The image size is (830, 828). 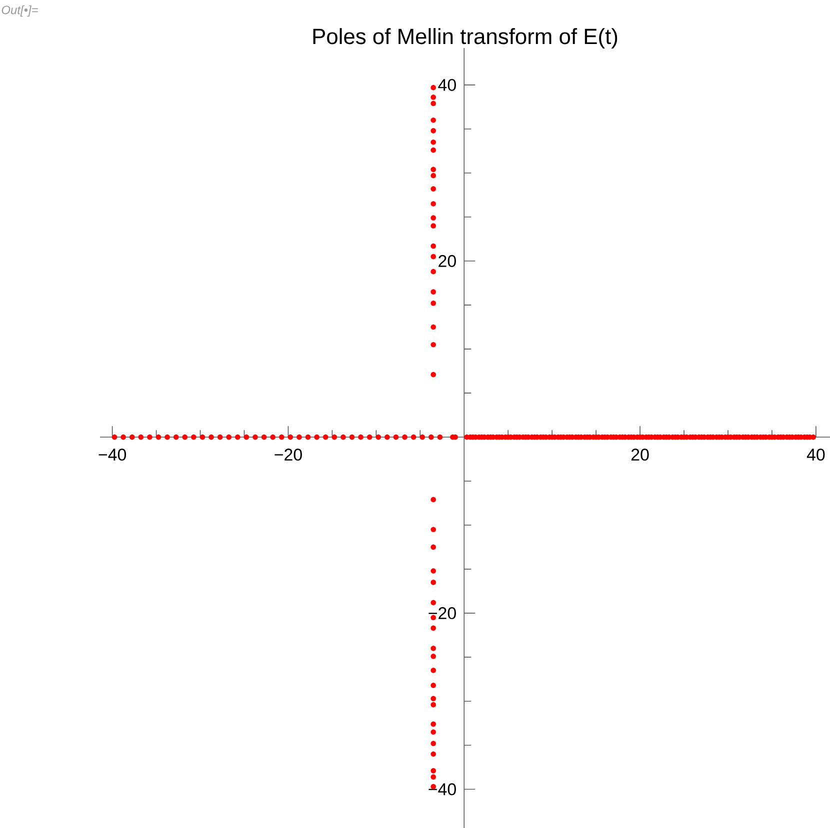 What do you see at coordinates (20, 11) in the screenshot?
I see `text: Out[•]=` at bounding box center [20, 11].